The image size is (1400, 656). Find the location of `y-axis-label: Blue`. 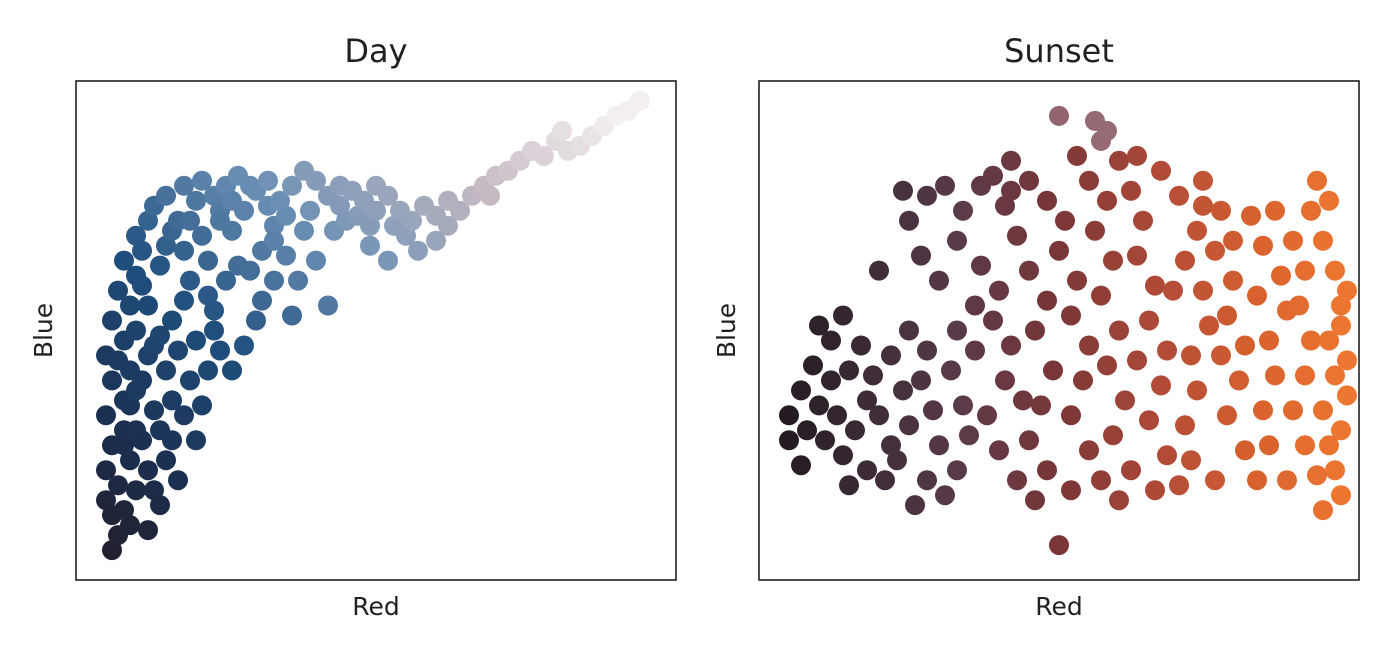

y-axis-label: Blue is located at coordinates (43, 330).